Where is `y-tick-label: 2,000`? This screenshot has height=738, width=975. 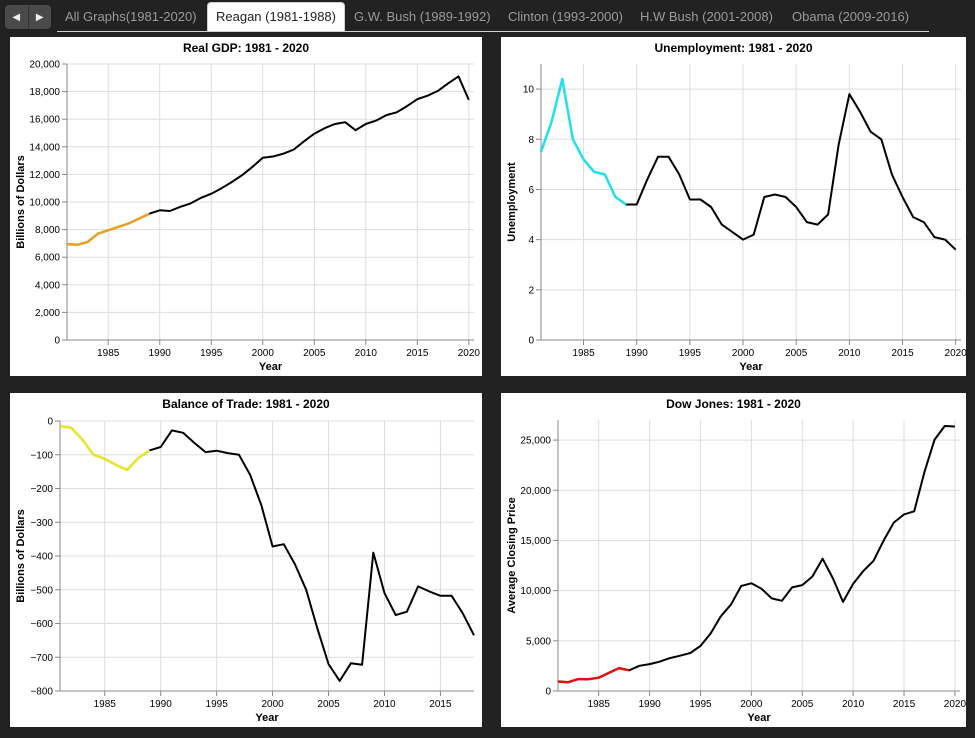
y-tick-label: 2,000 is located at coordinates (47, 313).